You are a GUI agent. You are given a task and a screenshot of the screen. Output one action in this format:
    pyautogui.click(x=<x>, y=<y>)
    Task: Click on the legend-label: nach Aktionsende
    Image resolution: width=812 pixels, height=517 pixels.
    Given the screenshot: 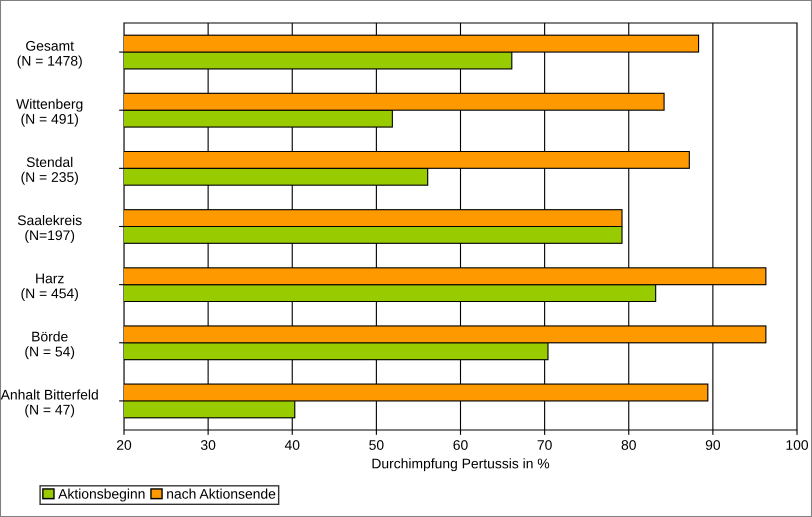 What is the action you would take?
    pyautogui.click(x=221, y=493)
    